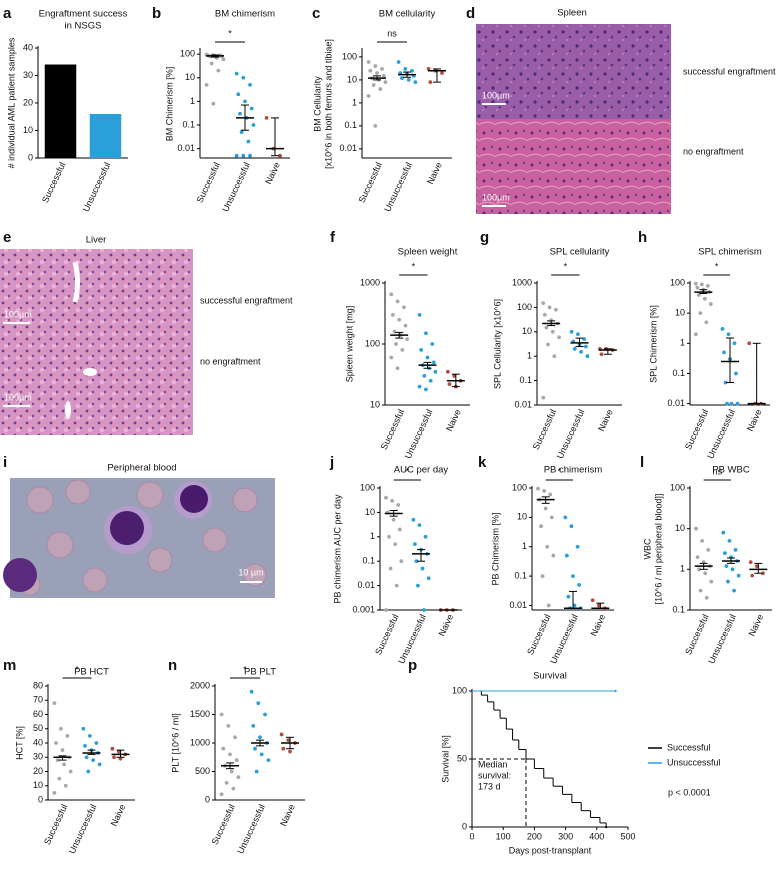  I want to click on chart-title: SPL cellularity, so click(580, 252).